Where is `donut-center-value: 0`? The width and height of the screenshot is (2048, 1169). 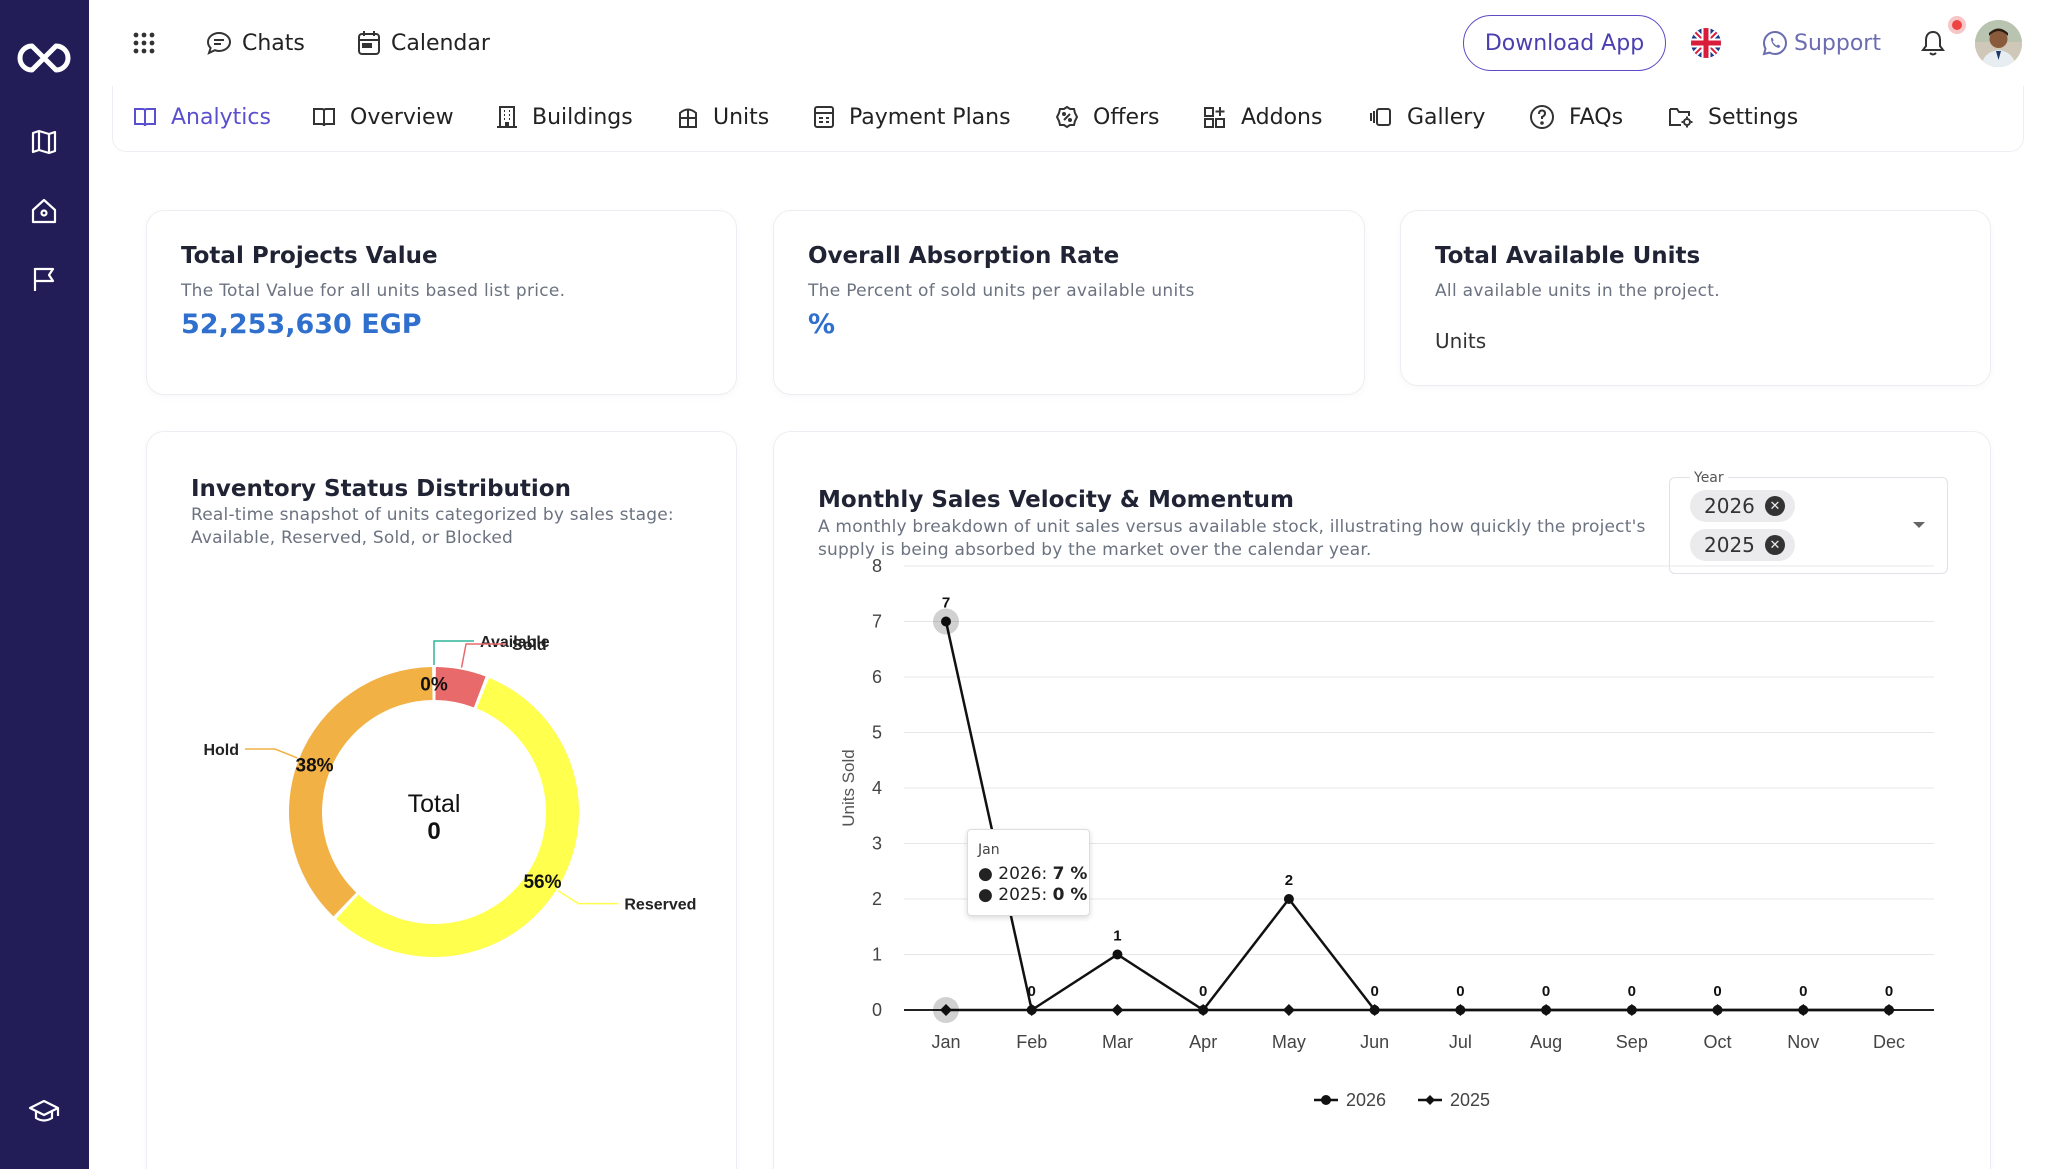
donut-center-value: 0 is located at coordinates (433, 831).